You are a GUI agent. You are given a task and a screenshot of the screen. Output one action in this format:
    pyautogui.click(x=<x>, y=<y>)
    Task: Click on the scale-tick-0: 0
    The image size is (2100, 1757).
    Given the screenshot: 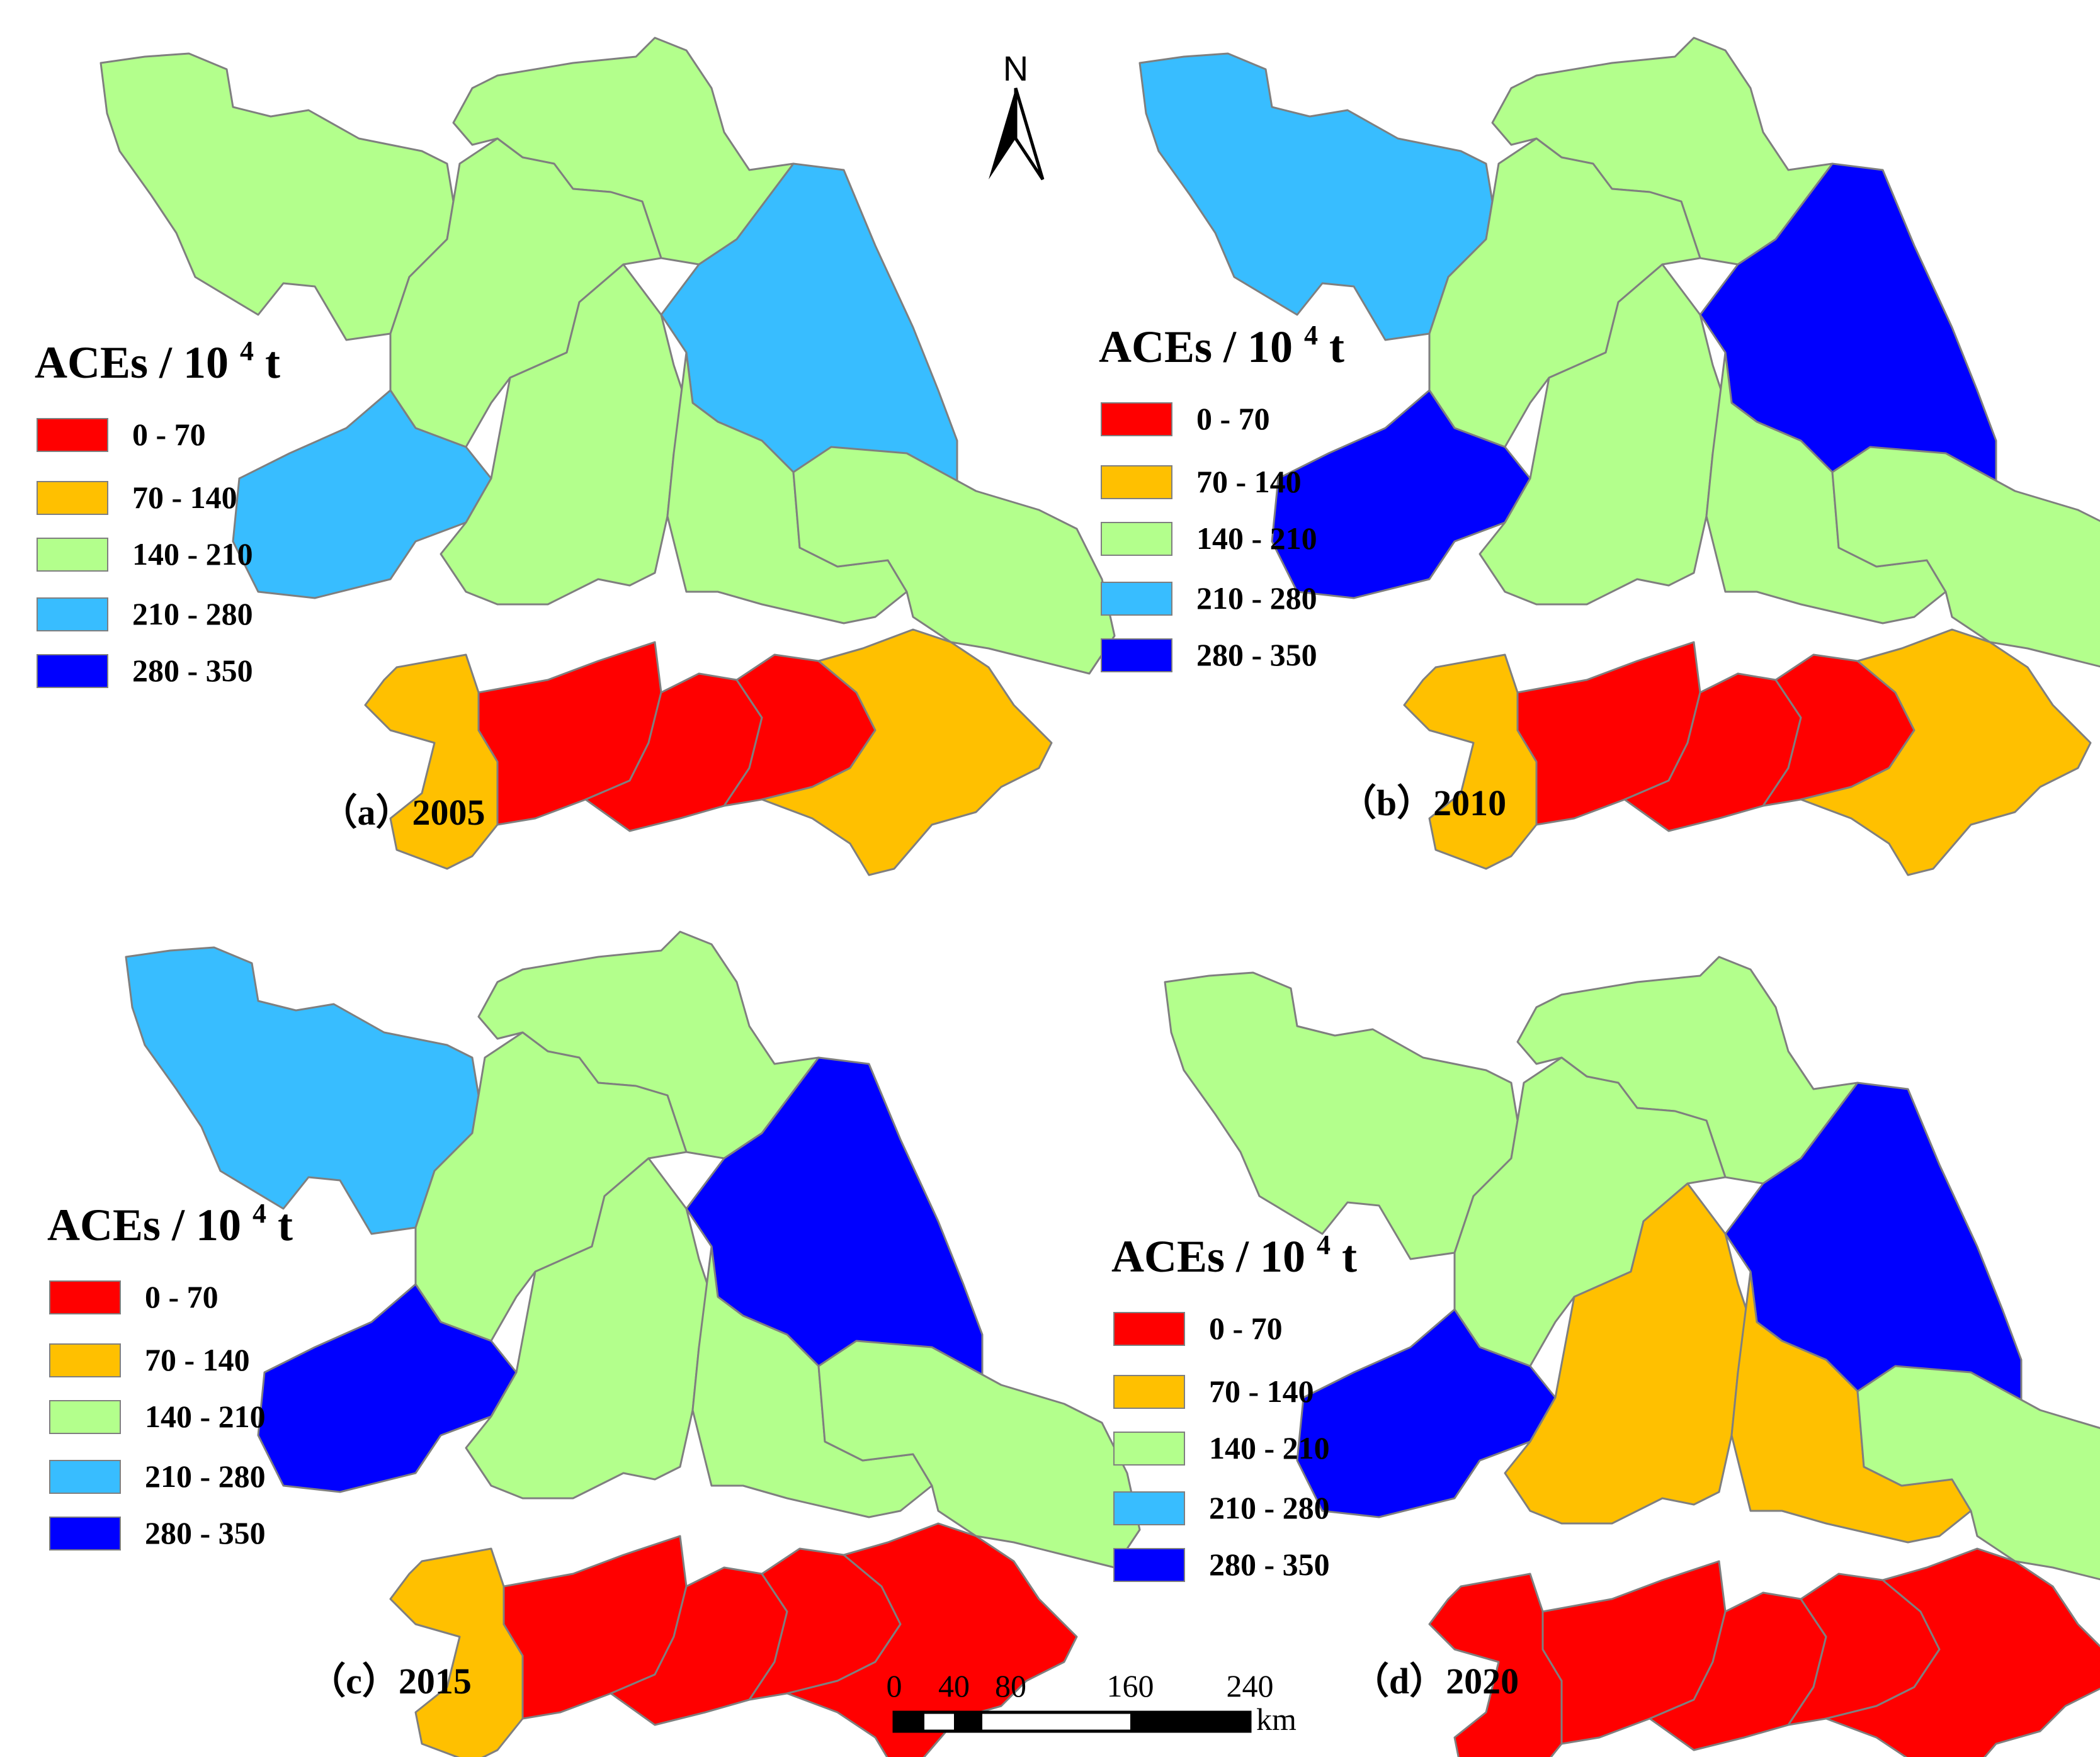 What is the action you would take?
    pyautogui.click(x=894, y=1686)
    